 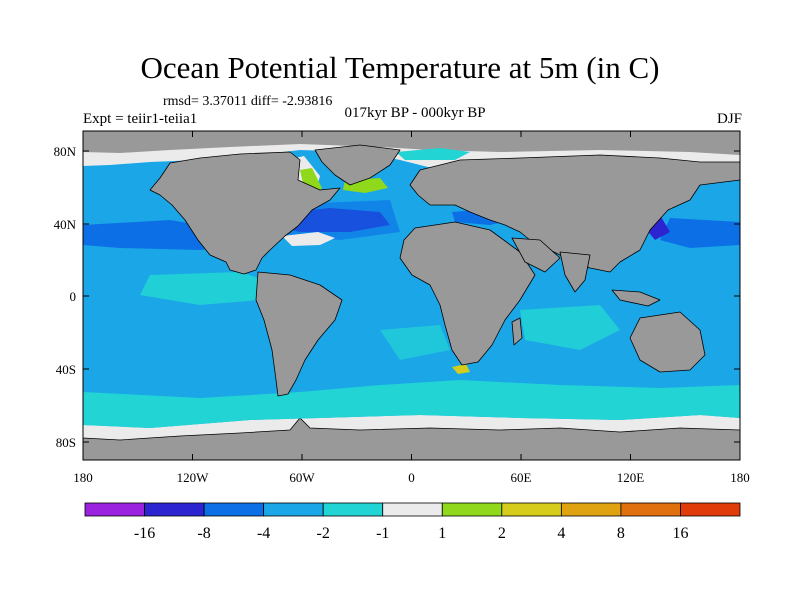 I want to click on southern-ocean-band, so click(x=411, y=404).